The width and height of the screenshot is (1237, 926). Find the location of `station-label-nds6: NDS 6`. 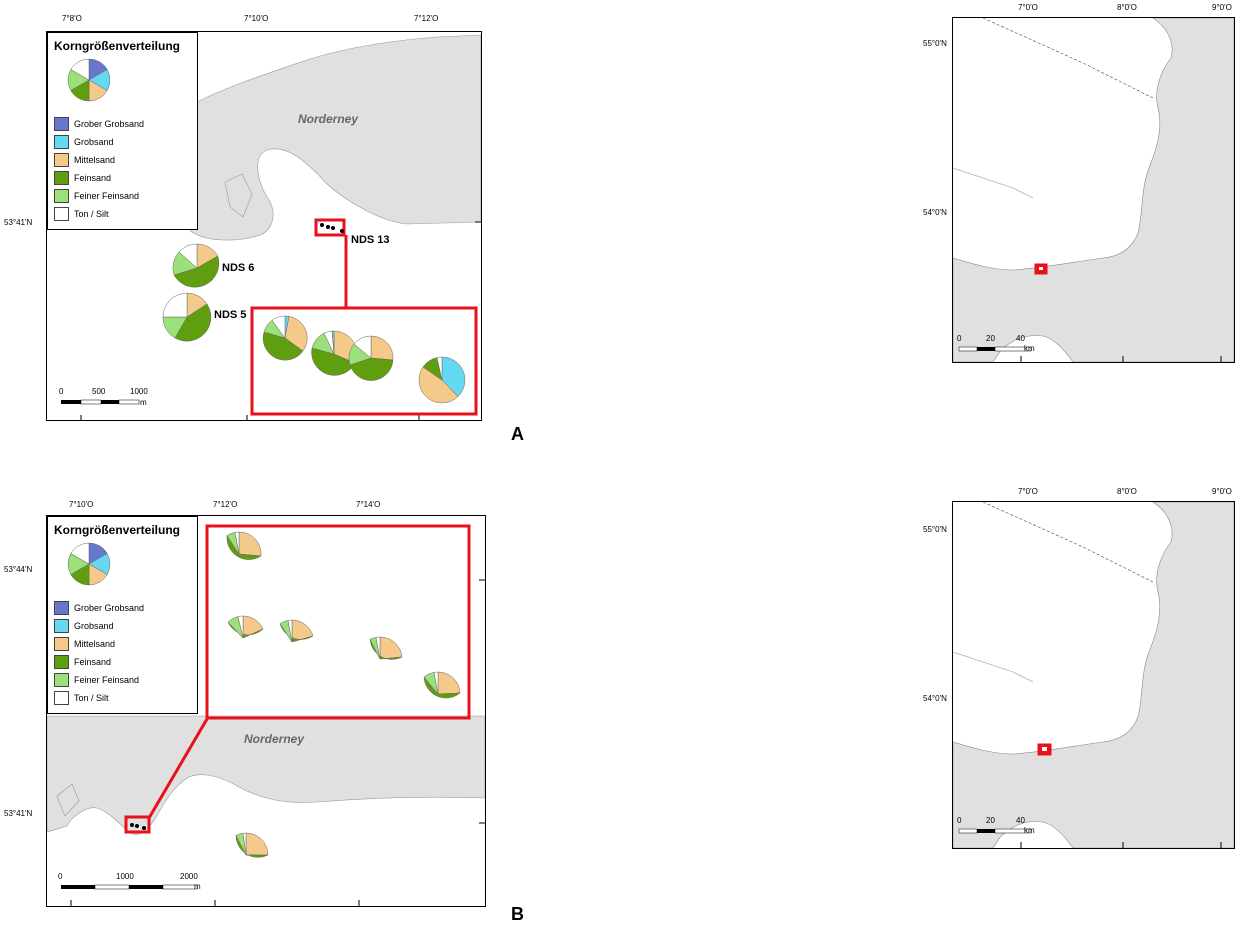

station-label-nds6: NDS 6 is located at coordinates (238, 268).